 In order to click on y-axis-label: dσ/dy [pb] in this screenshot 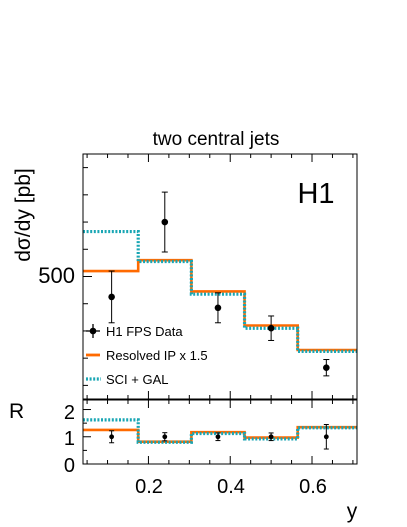, I will do `click(23, 215)`.